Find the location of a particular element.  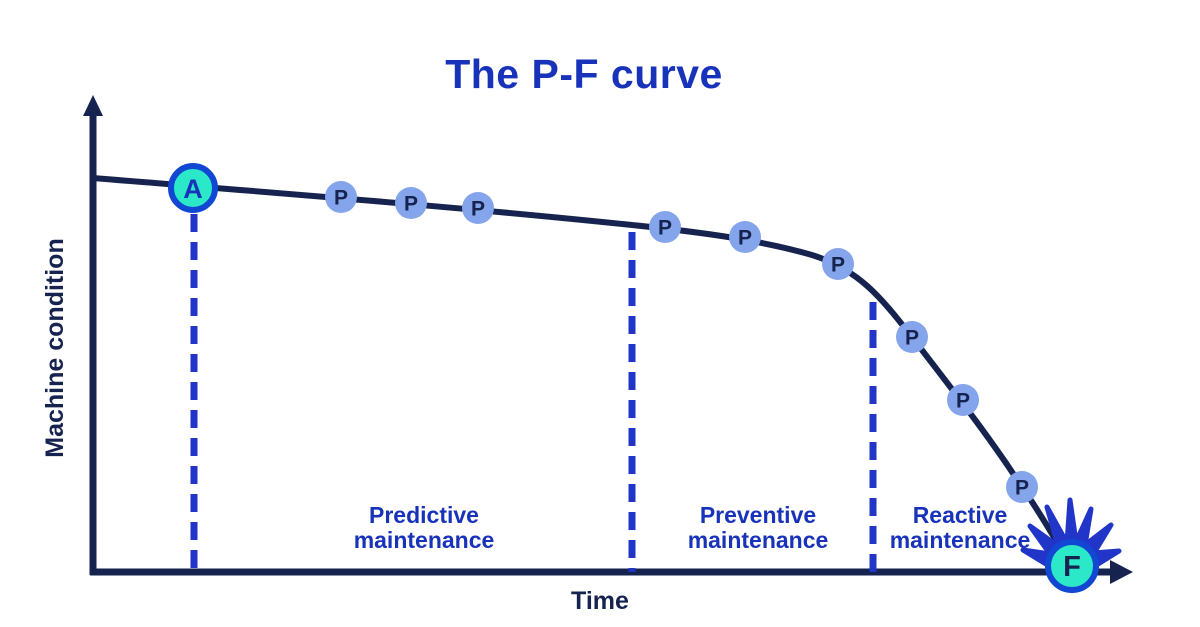

start-marker-circle is located at coordinates (193, 188).